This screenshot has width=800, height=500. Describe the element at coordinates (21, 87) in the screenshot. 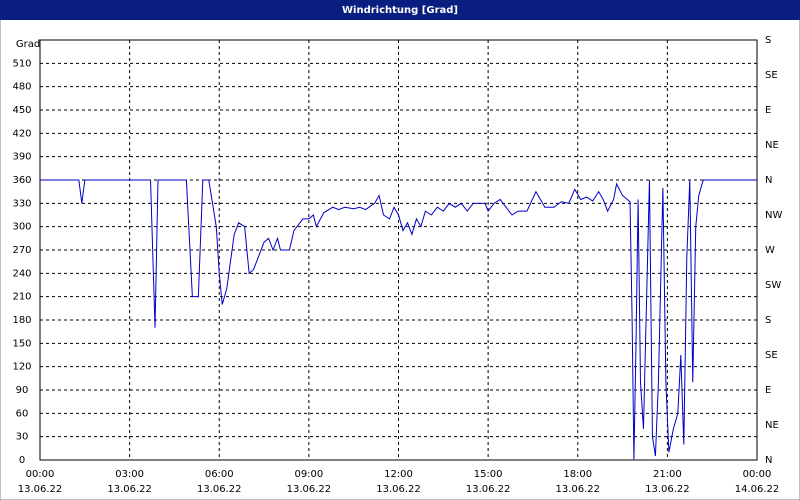

I see `y-tick-label: 480` at that location.